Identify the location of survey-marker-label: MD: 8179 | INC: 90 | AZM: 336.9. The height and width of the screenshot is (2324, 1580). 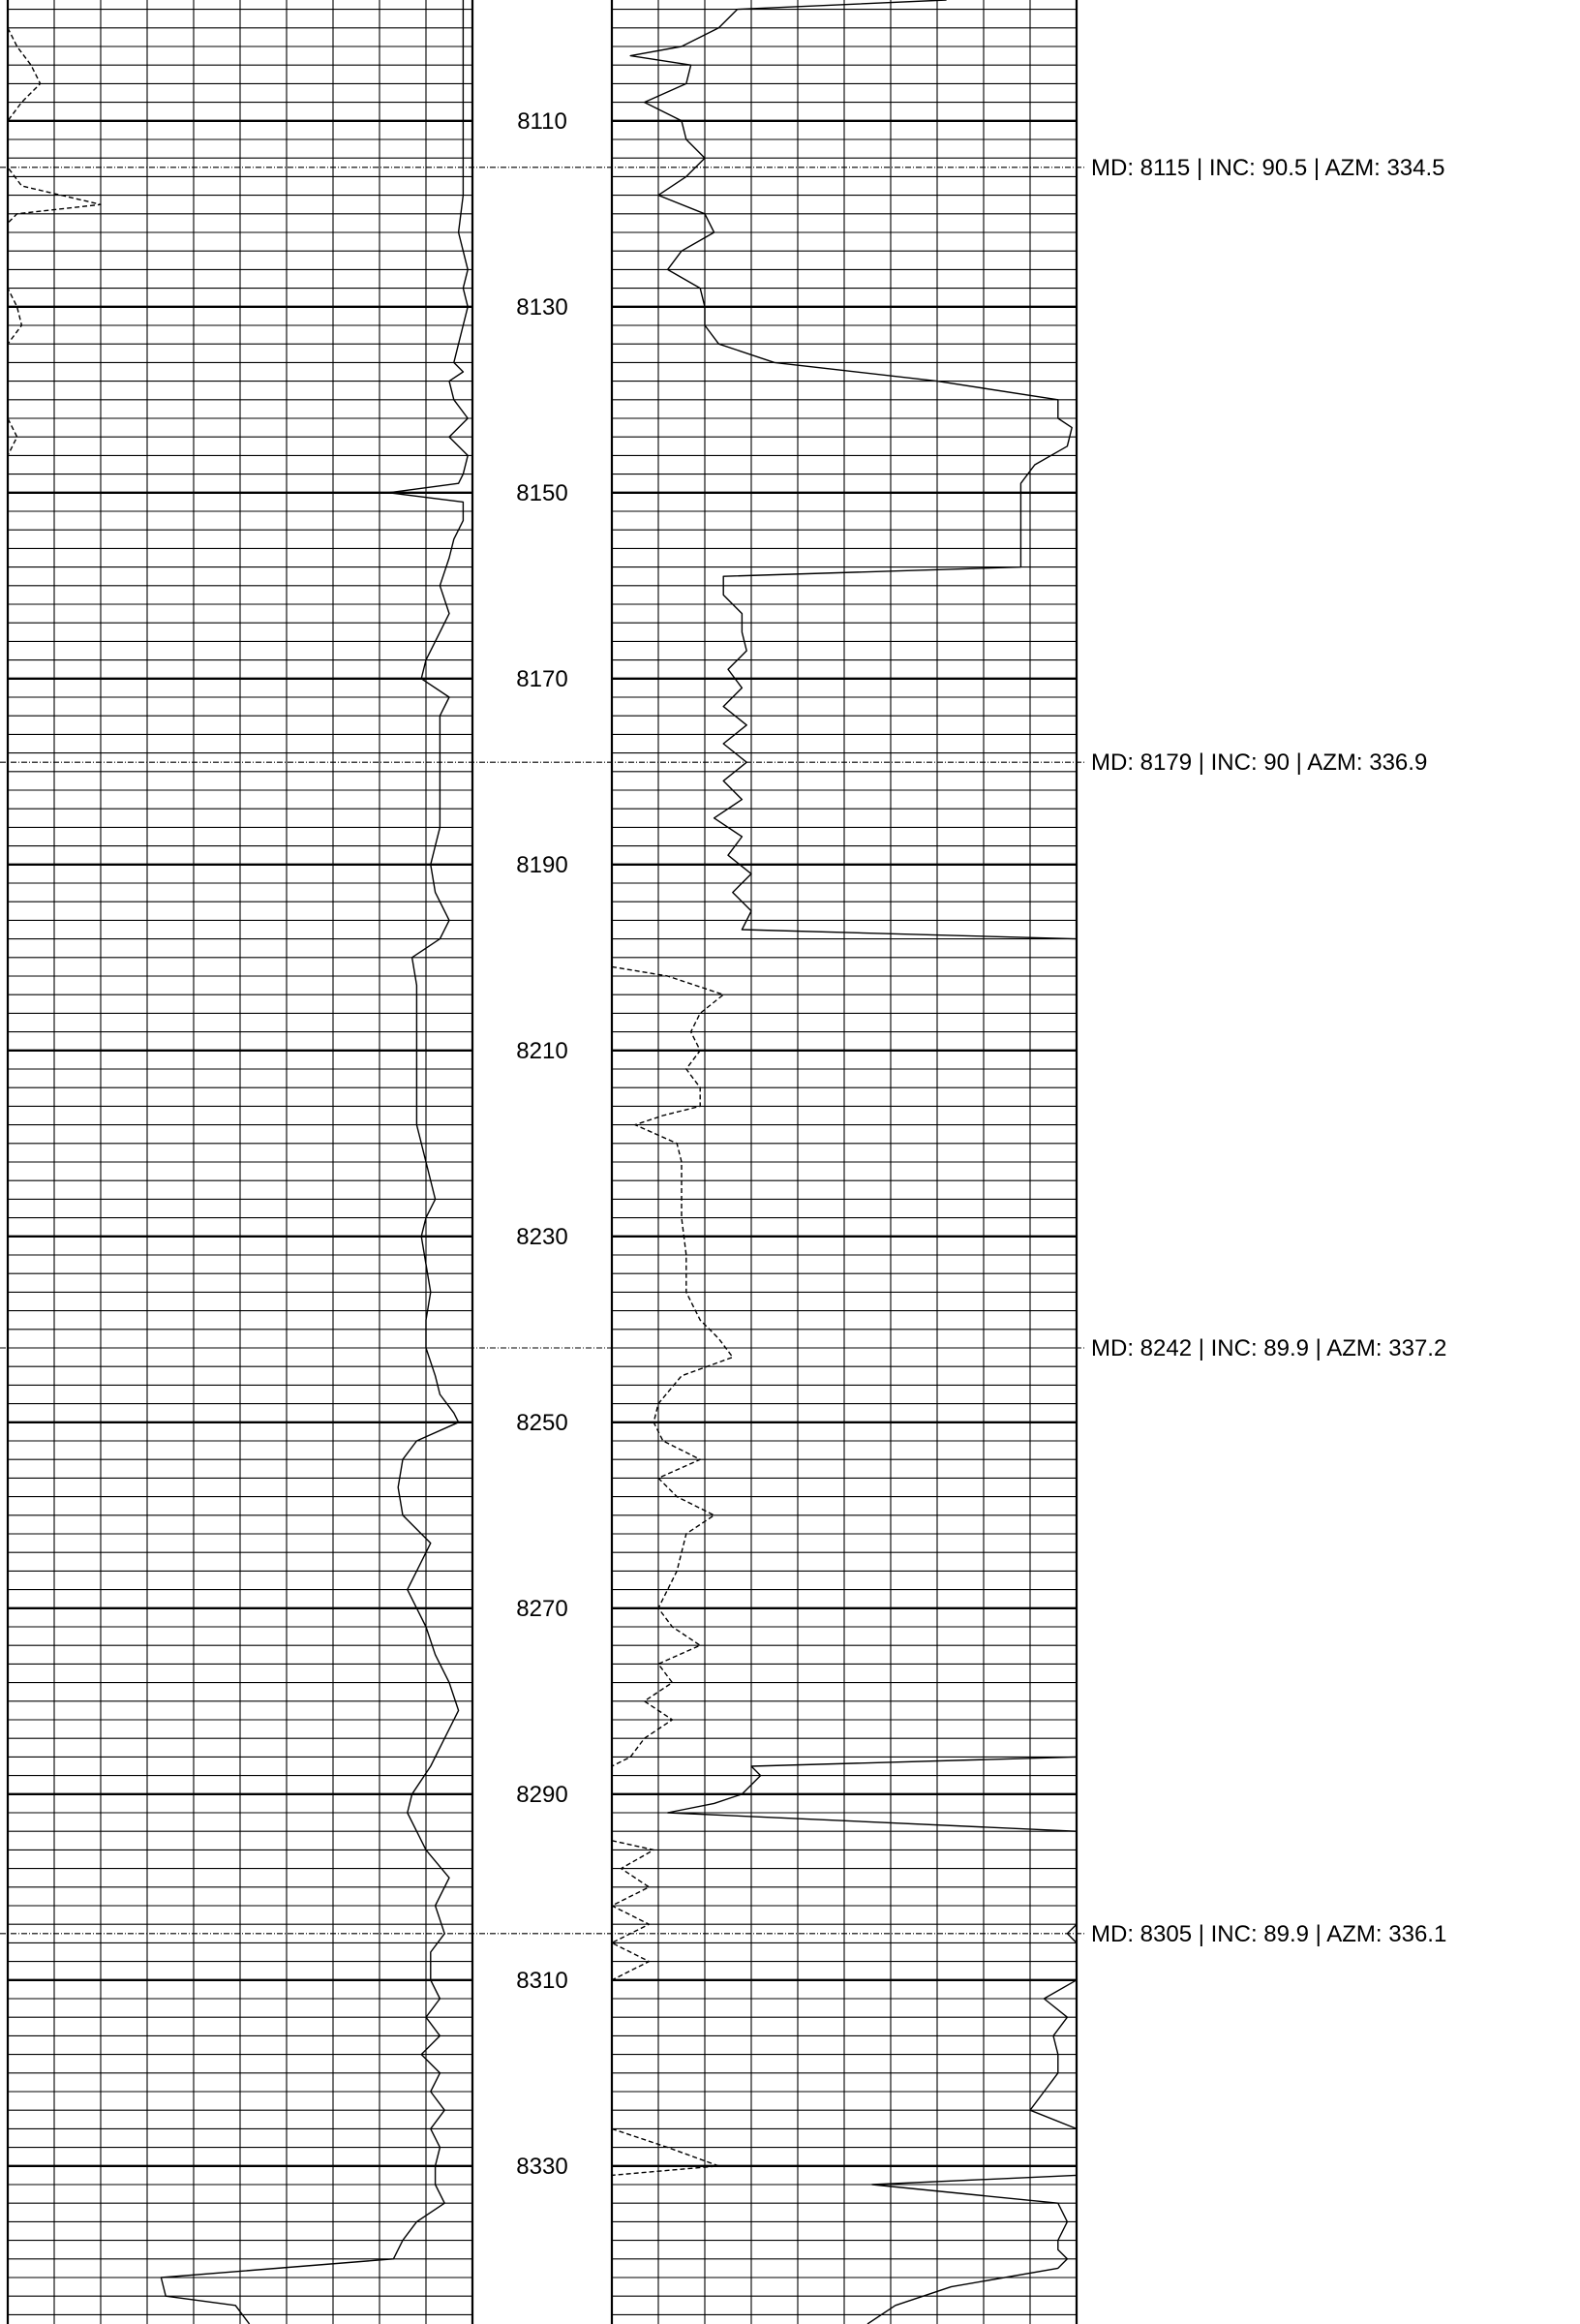
(1259, 763).